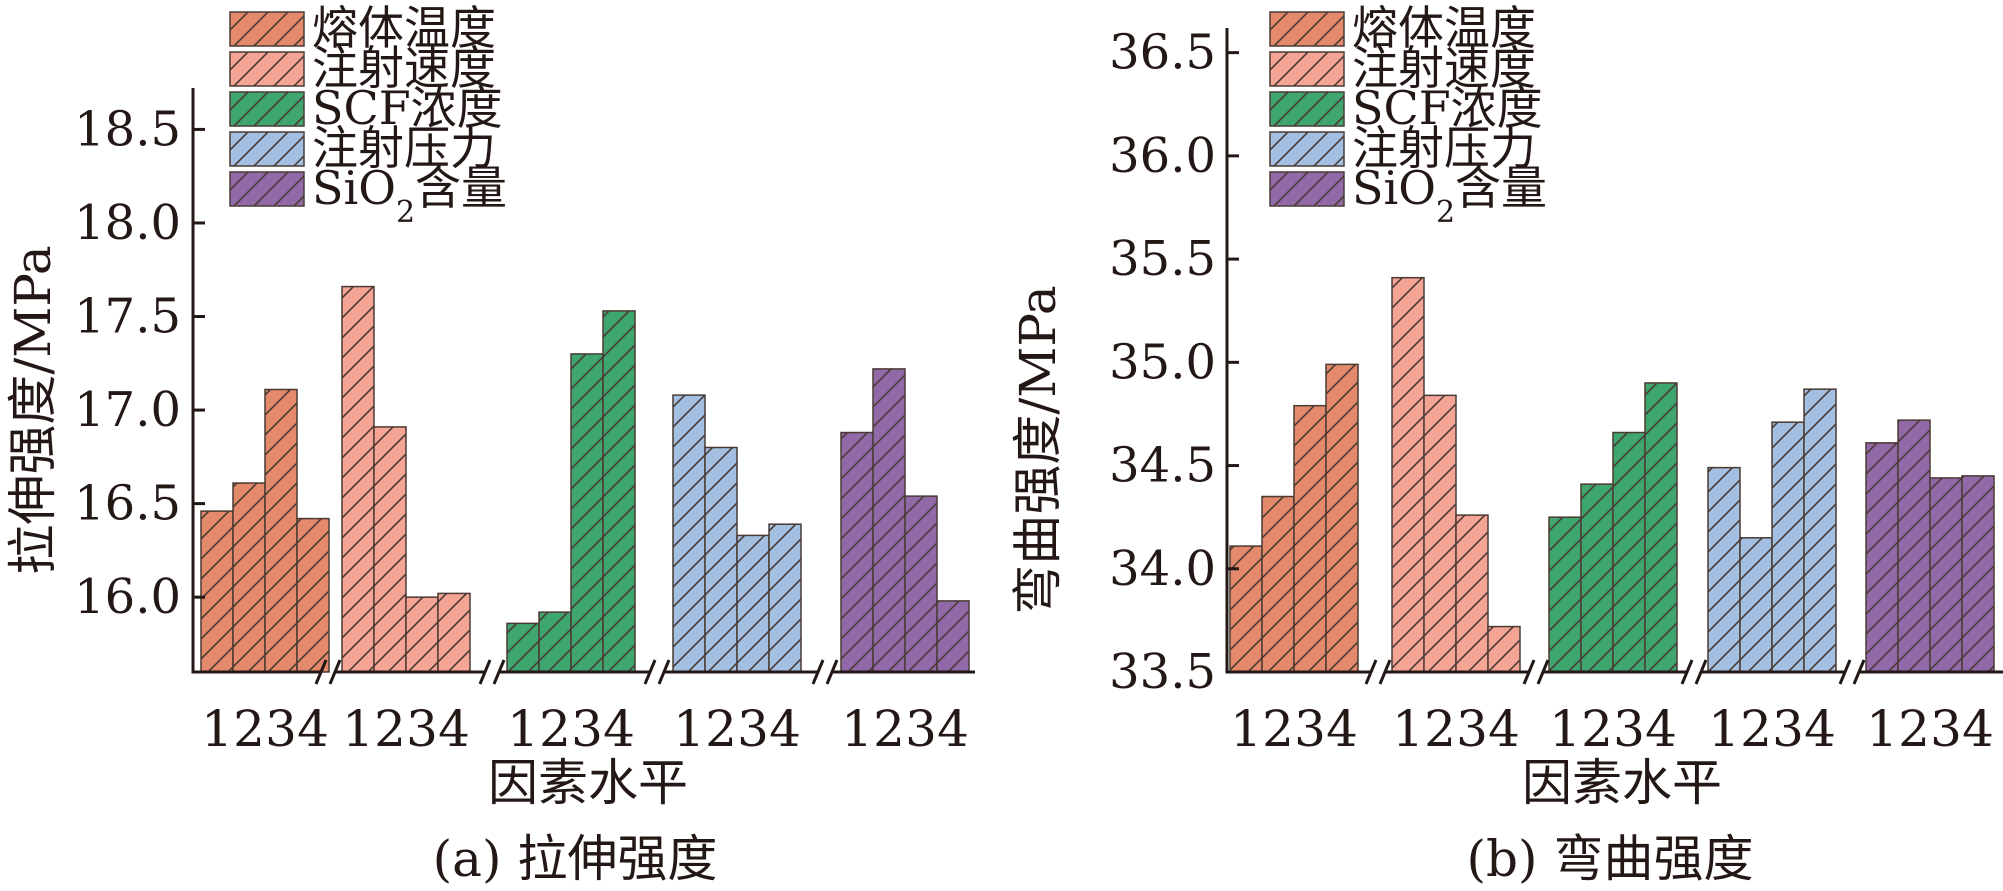 Image resolution: width=2003 pixels, height=891 pixels. What do you see at coordinates (1162, 156) in the screenshot?
I see `y-tick-label: 36.0` at bounding box center [1162, 156].